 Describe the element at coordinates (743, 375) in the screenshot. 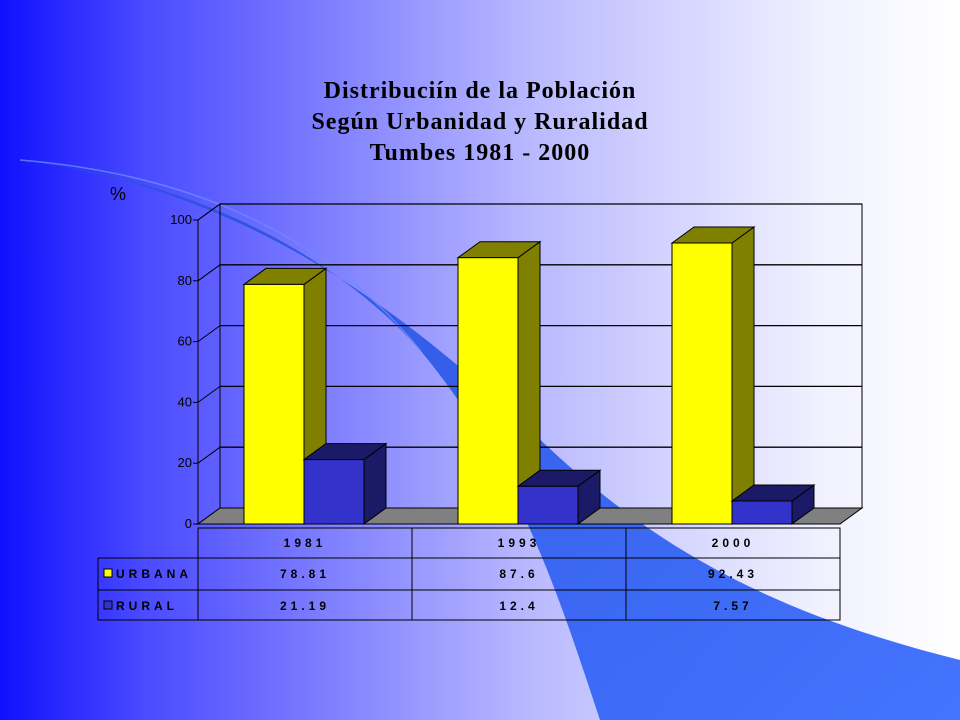

I see `bar-side` at that location.